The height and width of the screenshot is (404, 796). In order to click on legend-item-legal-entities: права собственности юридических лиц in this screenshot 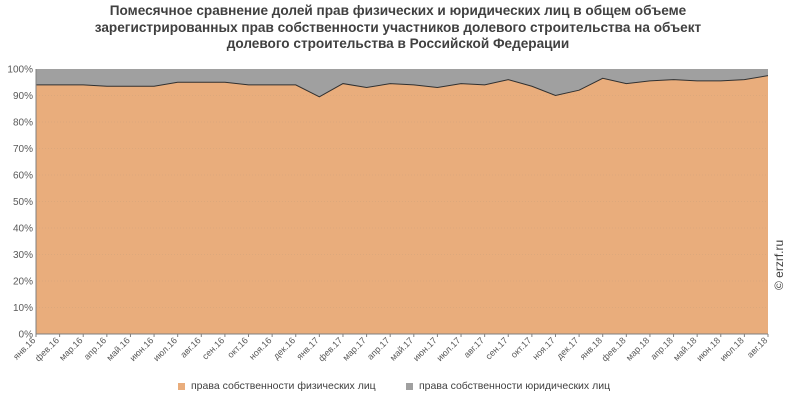, I will do `click(508, 386)`.